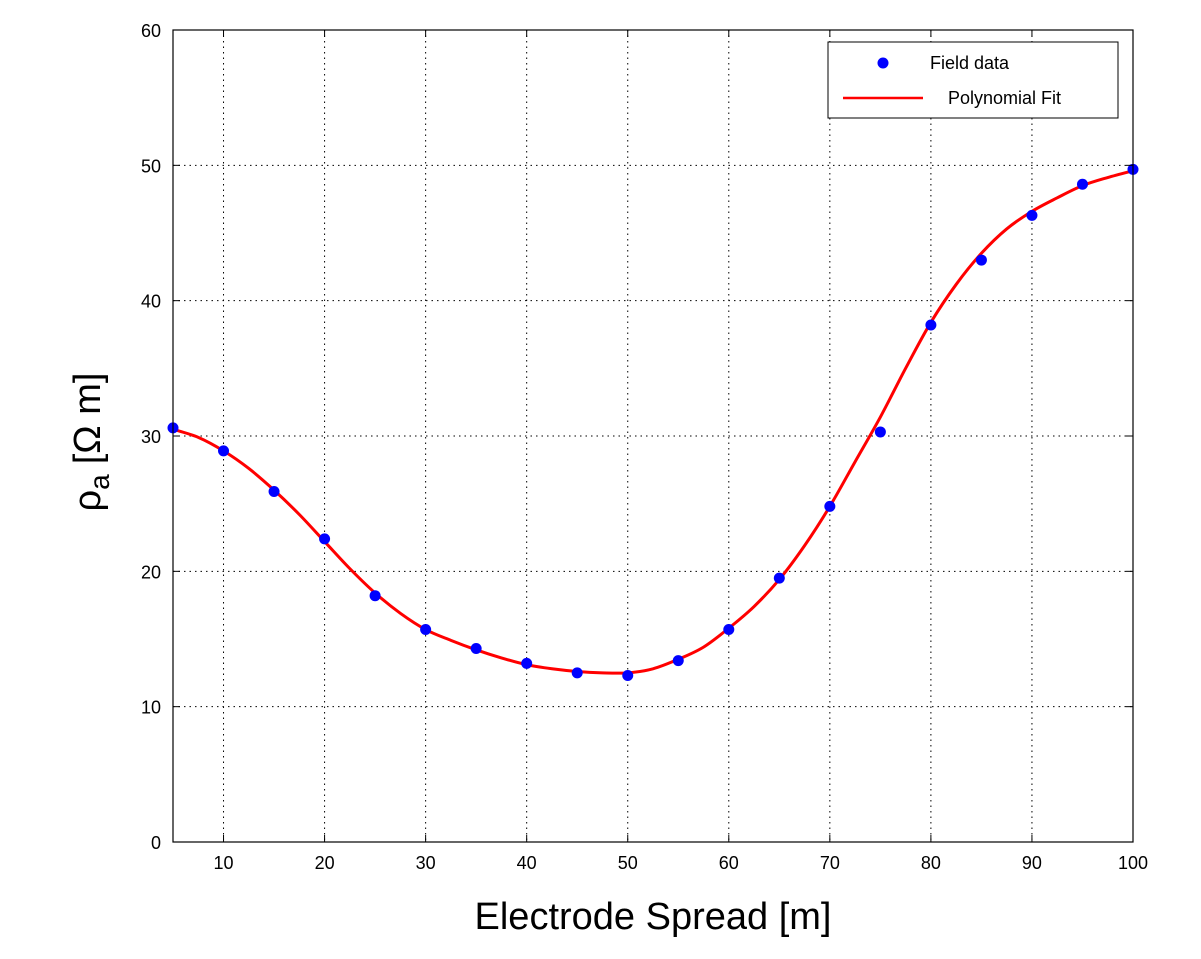 This screenshot has width=1201, height=959. Describe the element at coordinates (156, 843) in the screenshot. I see `y-tick-label: 0` at that location.